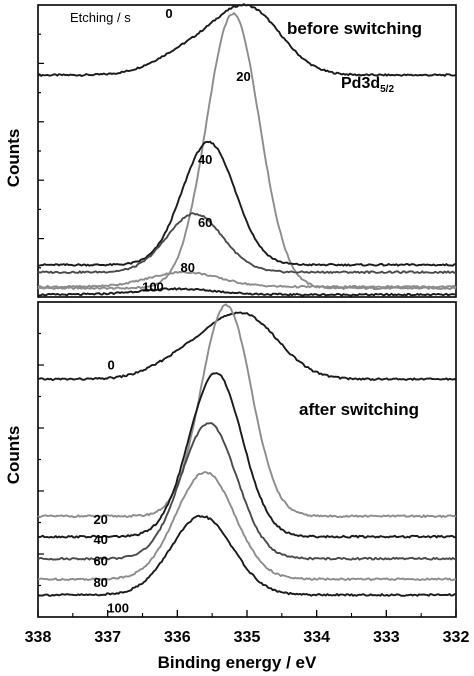 Image resolution: width=474 pixels, height=676 pixels. Describe the element at coordinates (118, 607) in the screenshot. I see `series-label-after-100: 100` at that location.